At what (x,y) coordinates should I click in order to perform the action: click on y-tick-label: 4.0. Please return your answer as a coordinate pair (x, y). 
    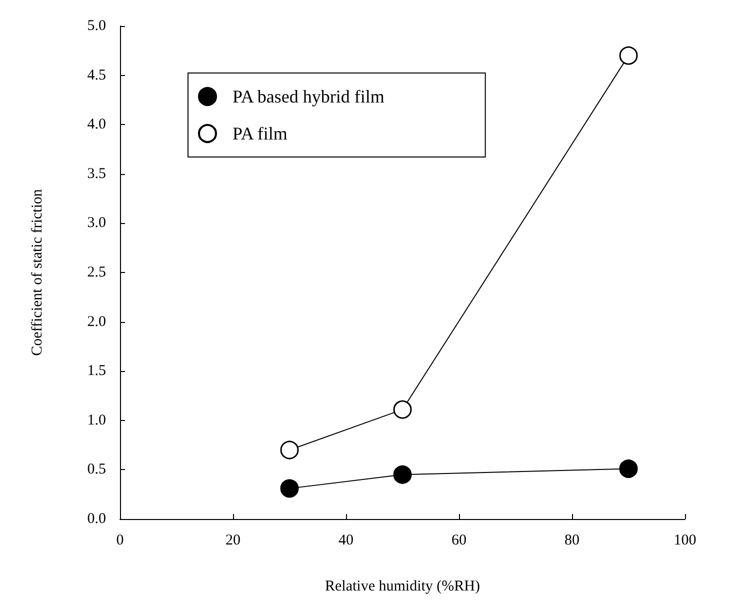
    Looking at the image, I should click on (96, 124).